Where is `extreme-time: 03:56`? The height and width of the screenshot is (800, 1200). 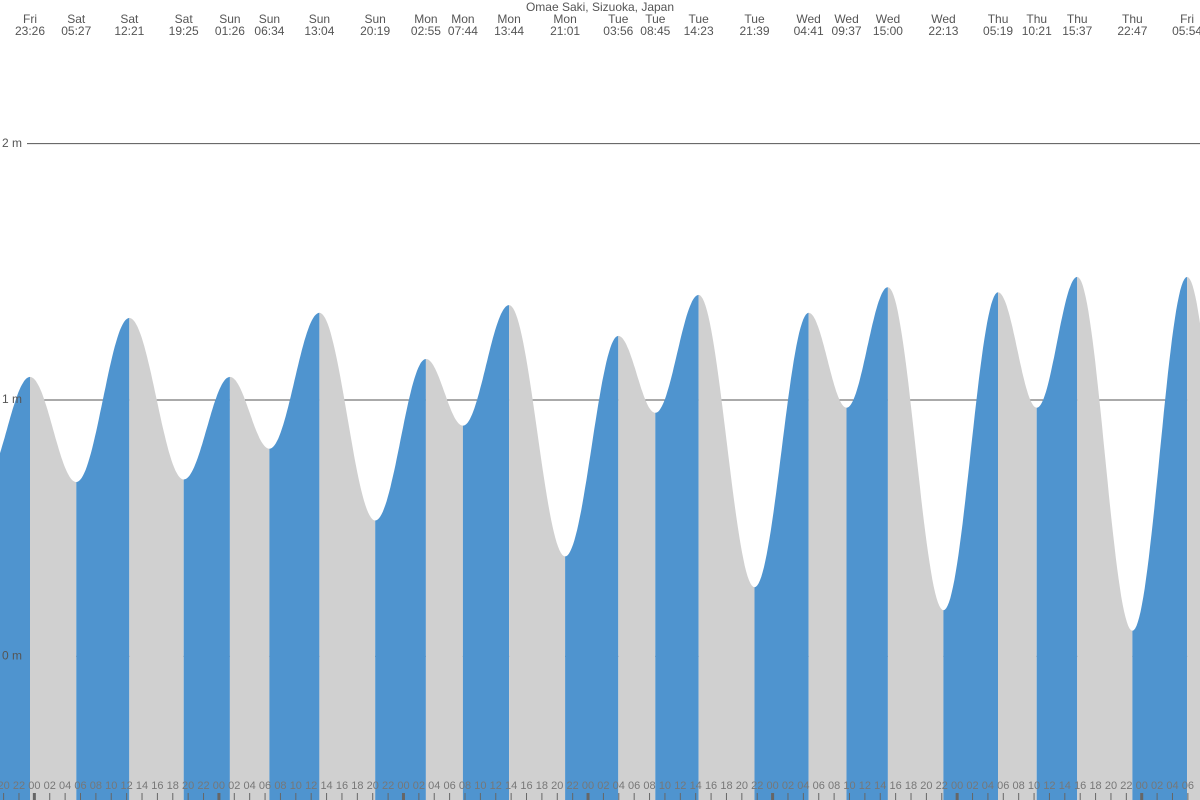
extreme-time: 03:56 is located at coordinates (618, 31).